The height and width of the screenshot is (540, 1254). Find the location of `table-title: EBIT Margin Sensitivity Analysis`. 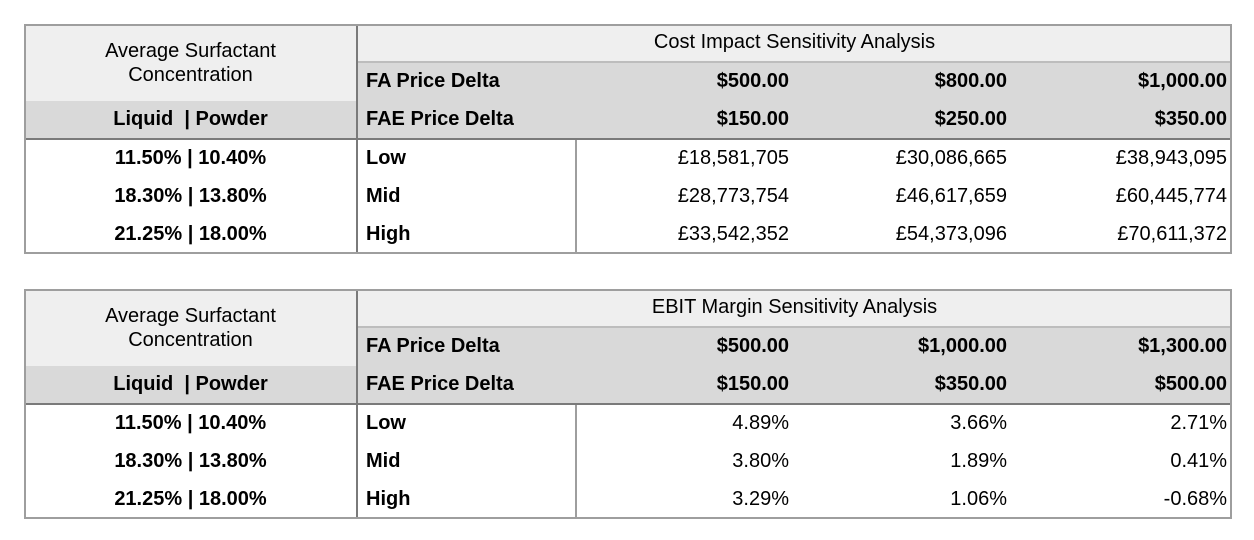

table-title: EBIT Margin Sensitivity Analysis is located at coordinates (794, 309).